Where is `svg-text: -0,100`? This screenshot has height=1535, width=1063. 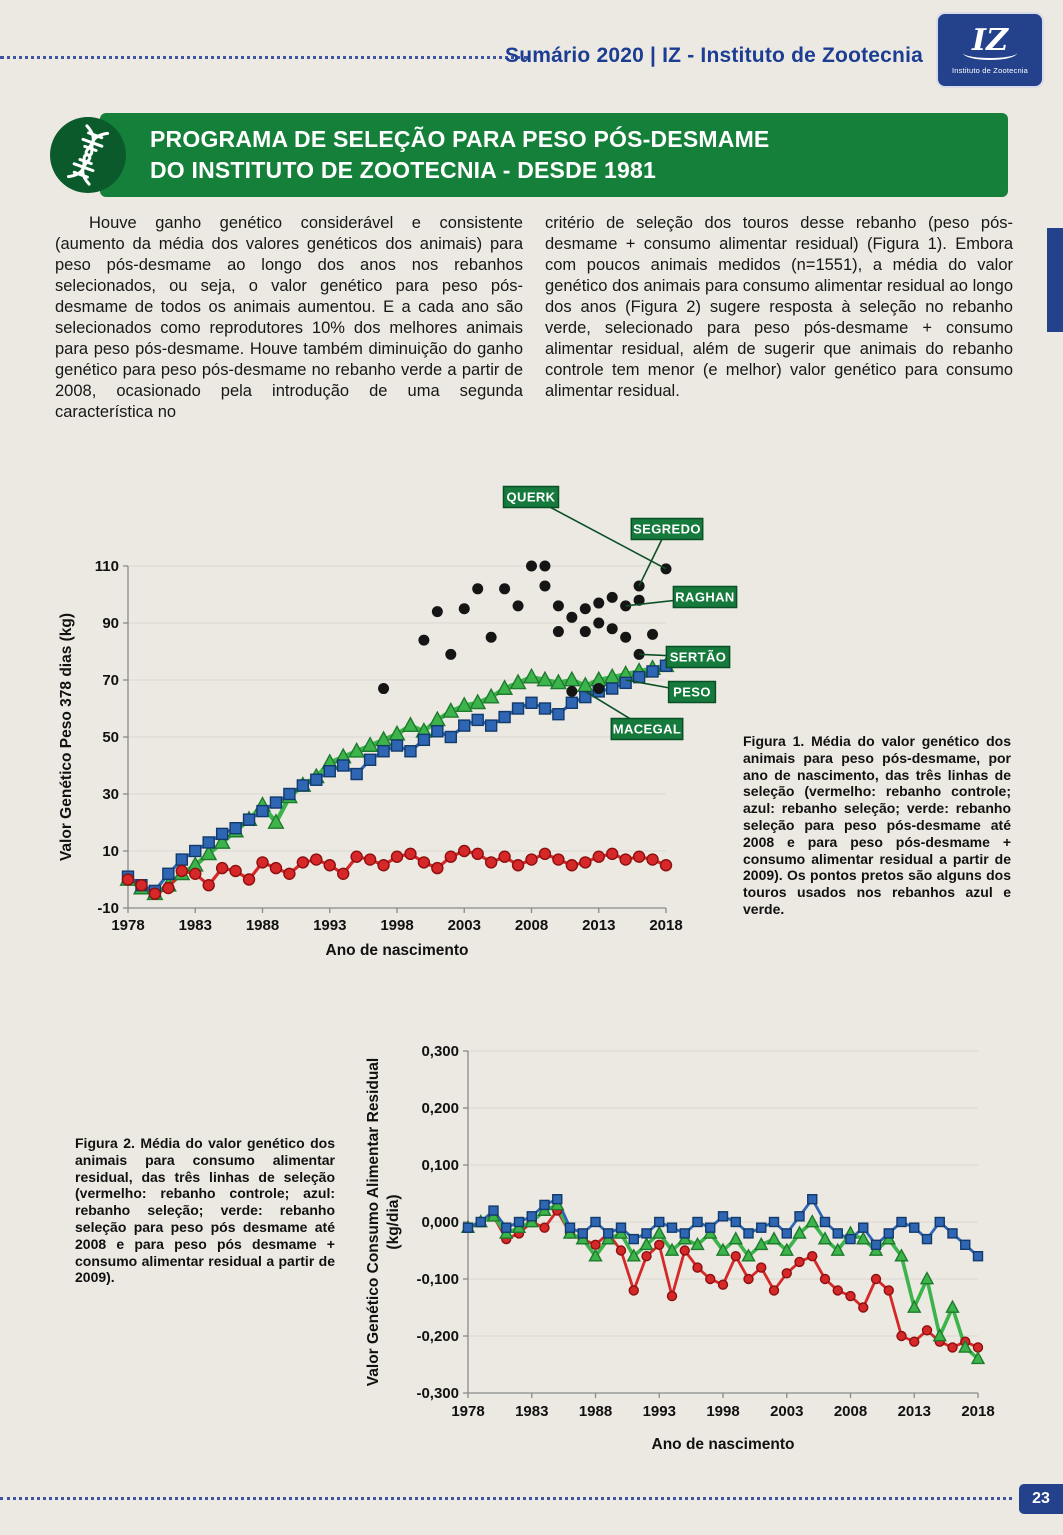
svg-text: -0,100 is located at coordinates (437, 1279).